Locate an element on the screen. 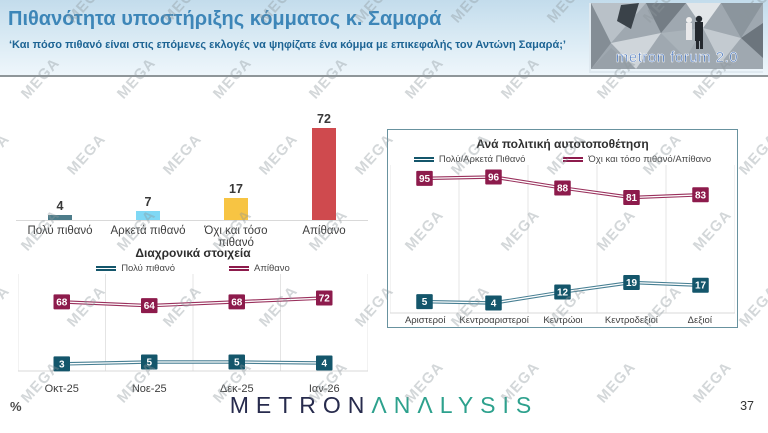 This screenshot has height=433, width=768. bar-category-label: Πολύ πιθανό is located at coordinates (60, 231).